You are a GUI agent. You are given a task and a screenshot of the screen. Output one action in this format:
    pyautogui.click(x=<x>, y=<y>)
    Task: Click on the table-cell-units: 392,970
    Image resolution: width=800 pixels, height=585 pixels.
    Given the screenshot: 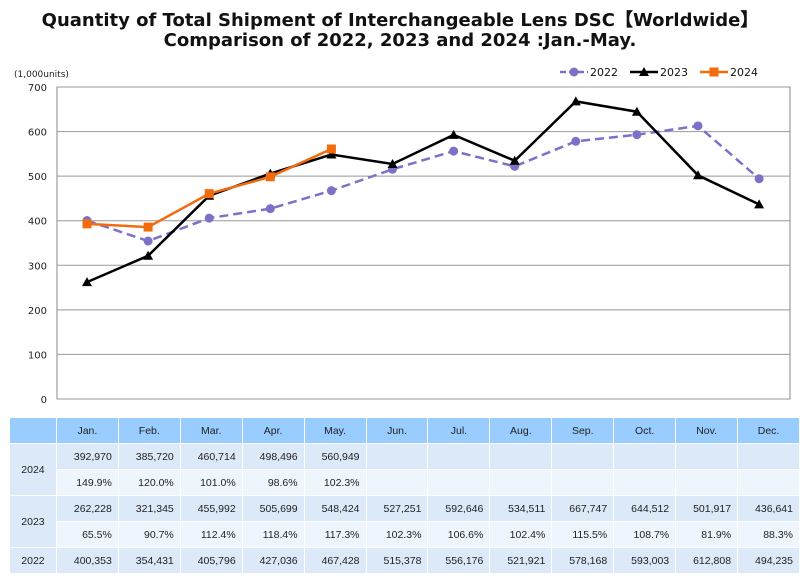 What is the action you would take?
    pyautogui.click(x=87, y=456)
    